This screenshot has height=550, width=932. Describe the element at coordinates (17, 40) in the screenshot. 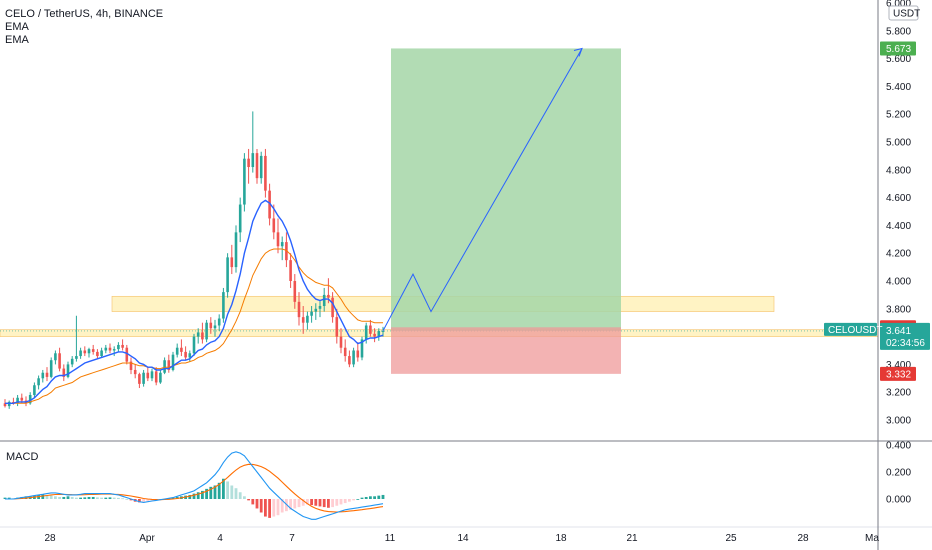

I see `ema-slow-legend: EMA` at that location.